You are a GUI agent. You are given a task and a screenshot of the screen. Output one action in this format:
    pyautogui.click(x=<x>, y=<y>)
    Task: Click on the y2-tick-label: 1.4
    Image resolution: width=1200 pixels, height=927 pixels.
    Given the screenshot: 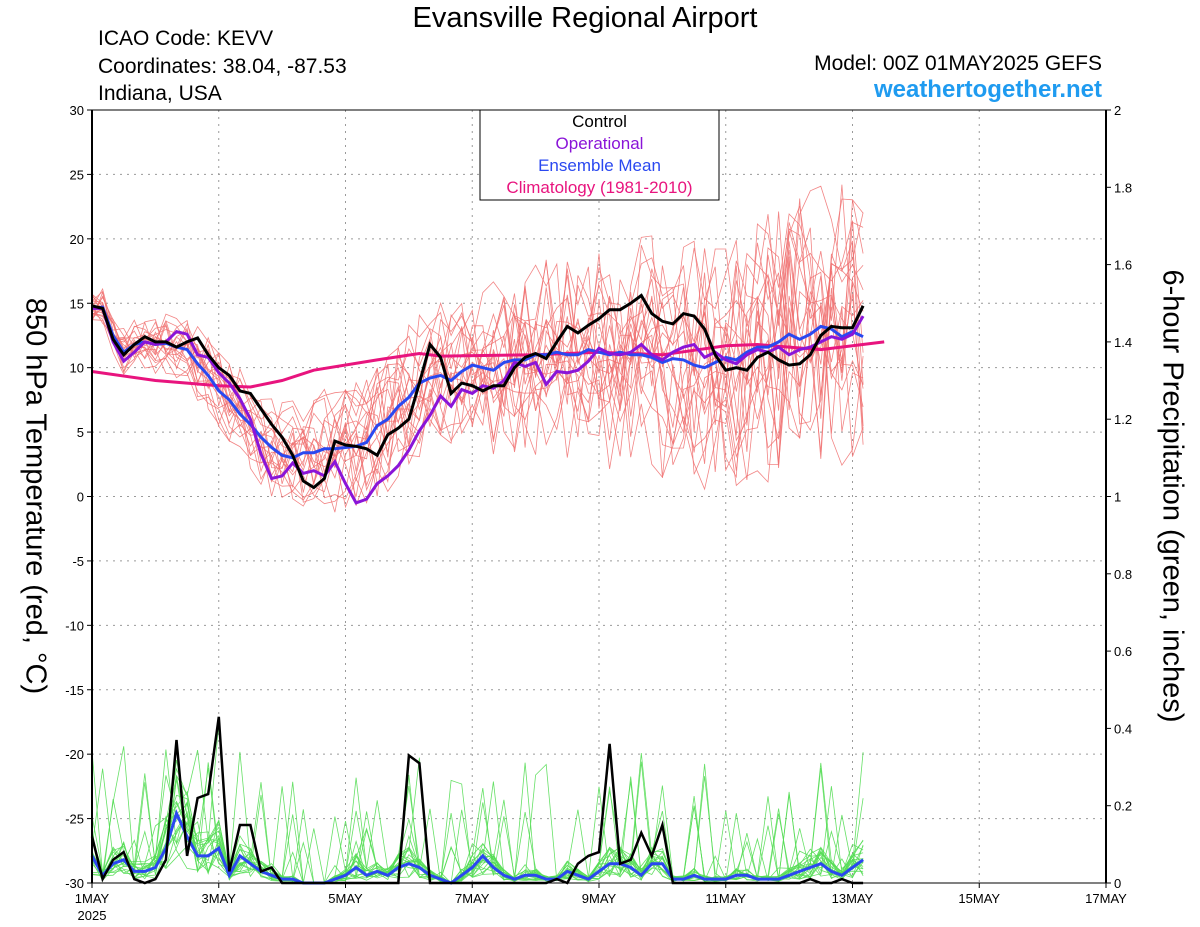 What is the action you would take?
    pyautogui.click(x=1123, y=342)
    